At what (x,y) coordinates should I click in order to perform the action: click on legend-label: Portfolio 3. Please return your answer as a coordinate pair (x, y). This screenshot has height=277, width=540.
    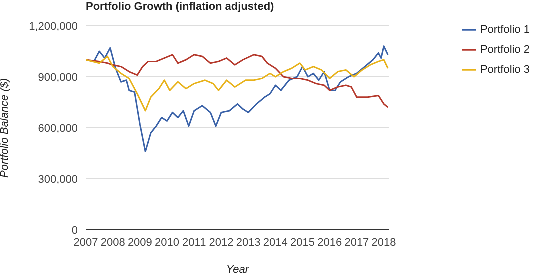
    Looking at the image, I should click on (505, 70).